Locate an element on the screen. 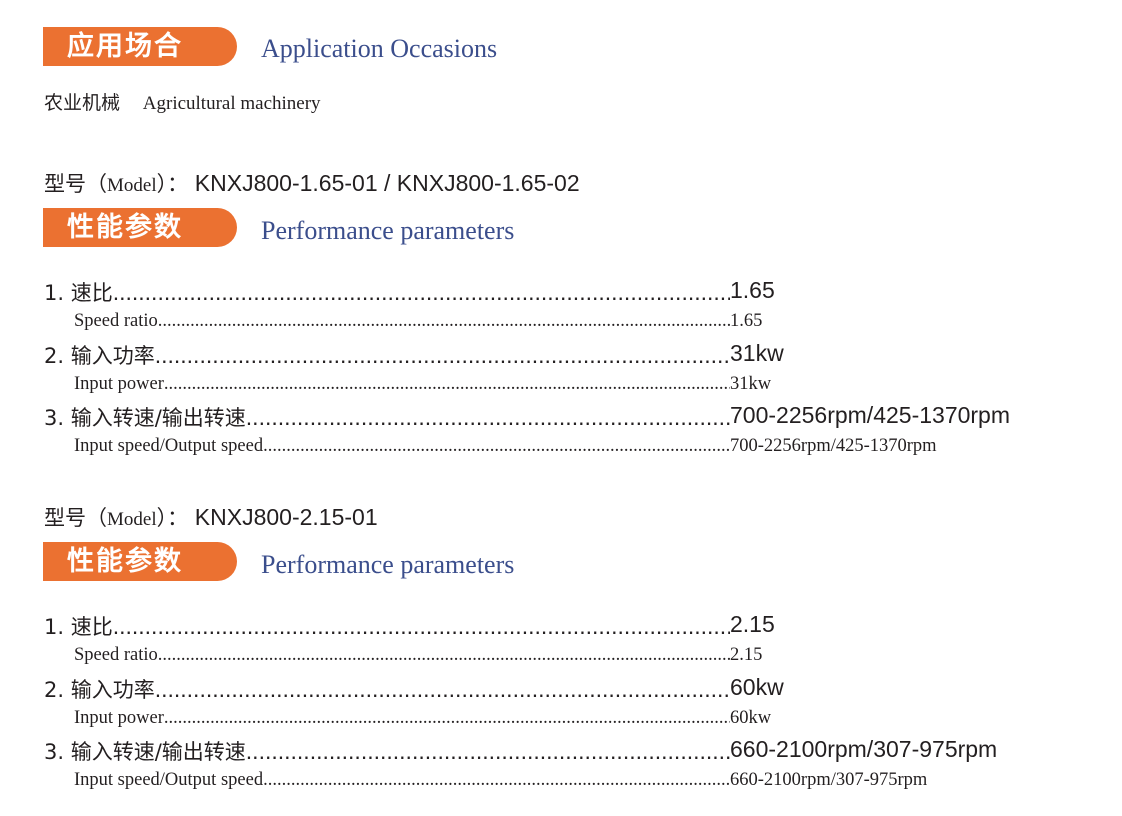 The image size is (1122, 816). model-line: 型号（Model）： KNXJ800-2.15-01 is located at coordinates (211, 517).